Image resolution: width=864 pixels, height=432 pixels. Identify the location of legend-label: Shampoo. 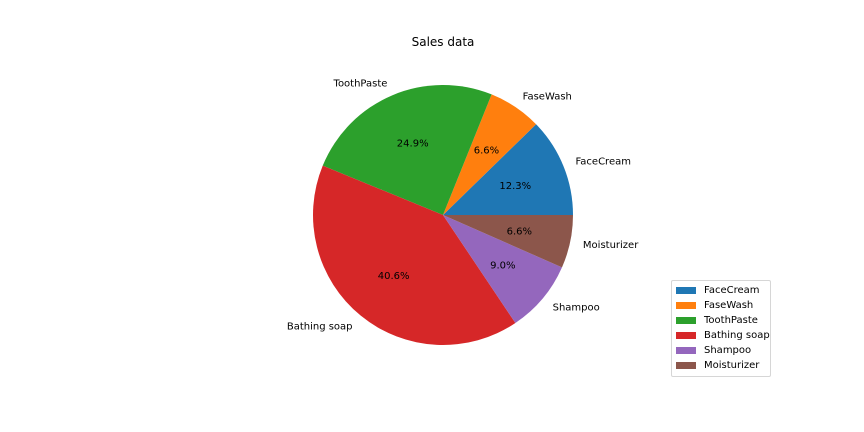
(728, 350).